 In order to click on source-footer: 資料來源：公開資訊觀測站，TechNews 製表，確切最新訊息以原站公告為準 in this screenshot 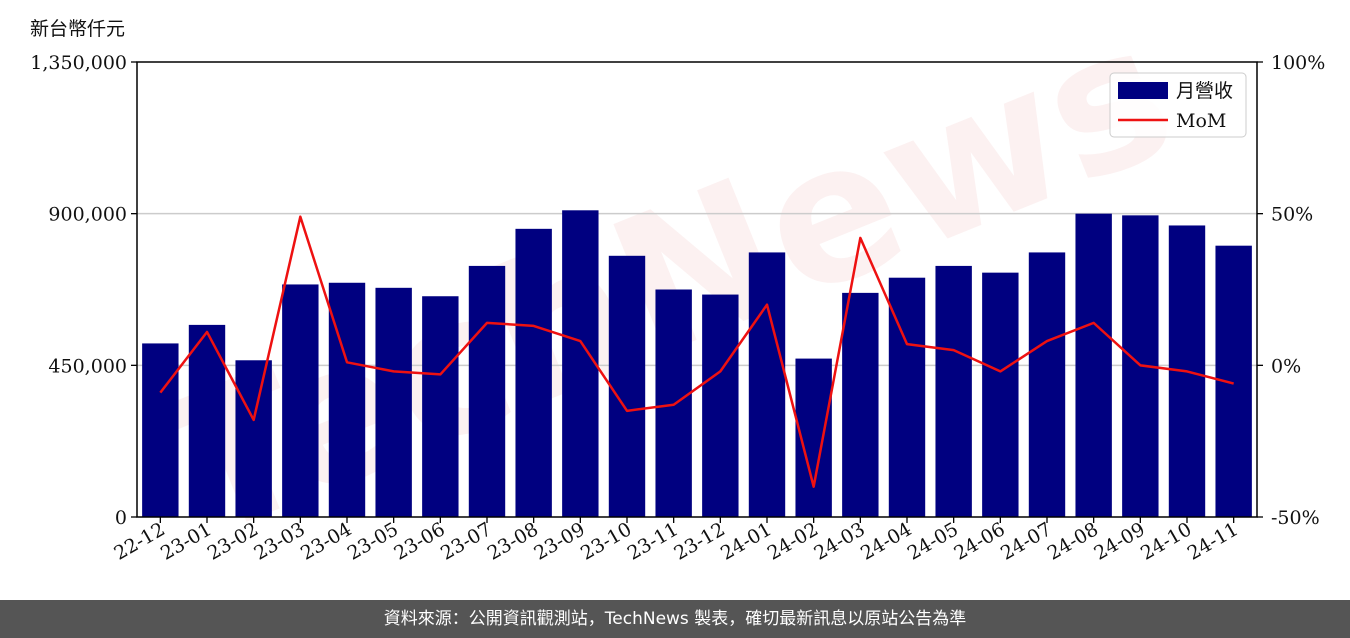, I will do `click(675, 619)`.